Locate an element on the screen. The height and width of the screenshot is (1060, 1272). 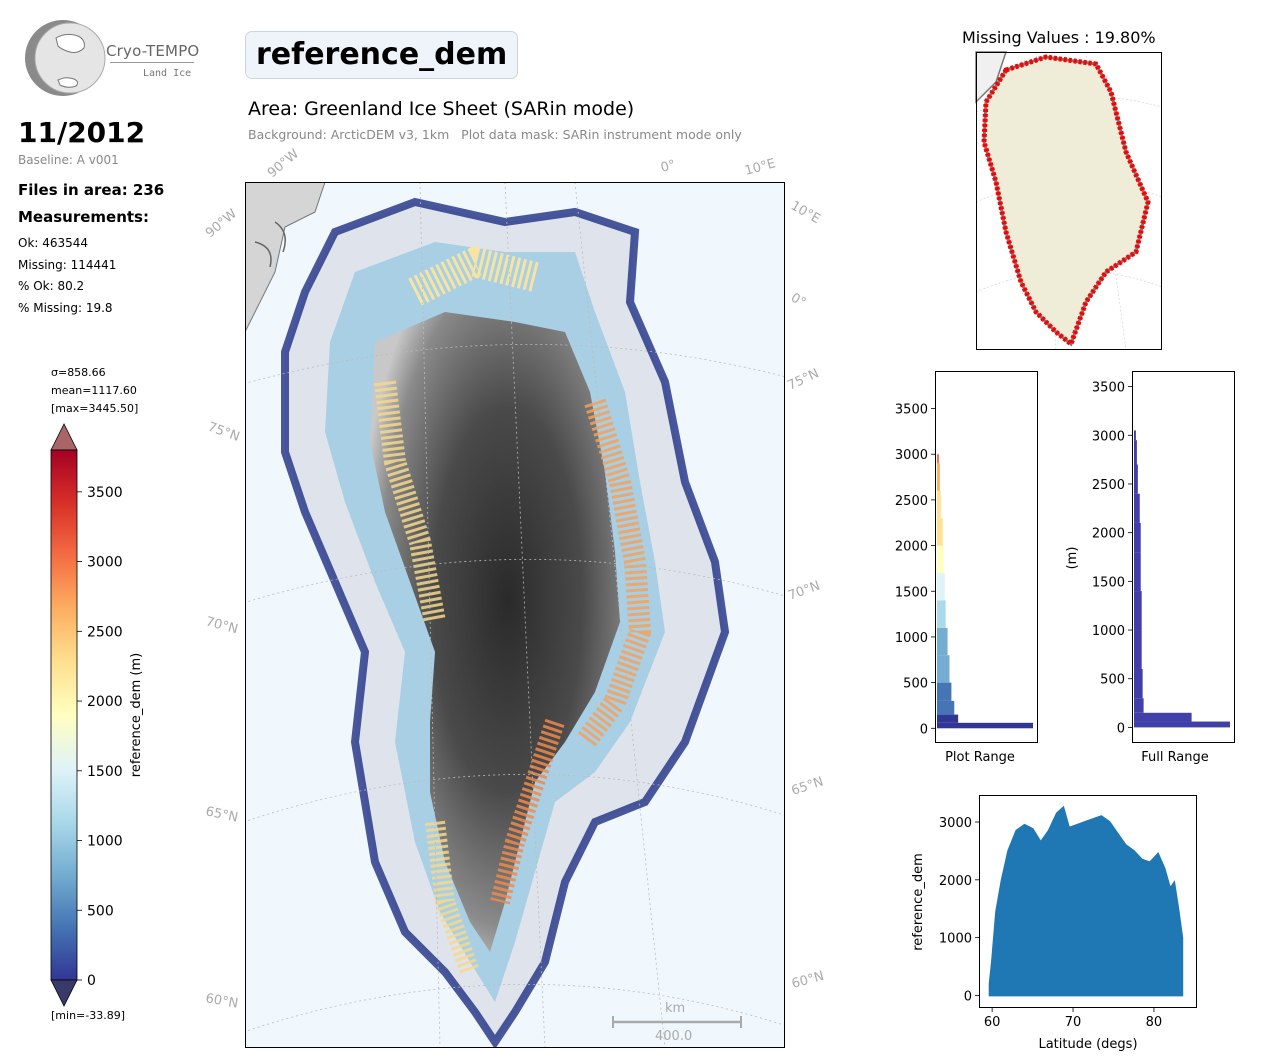
map-ice-sheet-interior is located at coordinates (495, 632).